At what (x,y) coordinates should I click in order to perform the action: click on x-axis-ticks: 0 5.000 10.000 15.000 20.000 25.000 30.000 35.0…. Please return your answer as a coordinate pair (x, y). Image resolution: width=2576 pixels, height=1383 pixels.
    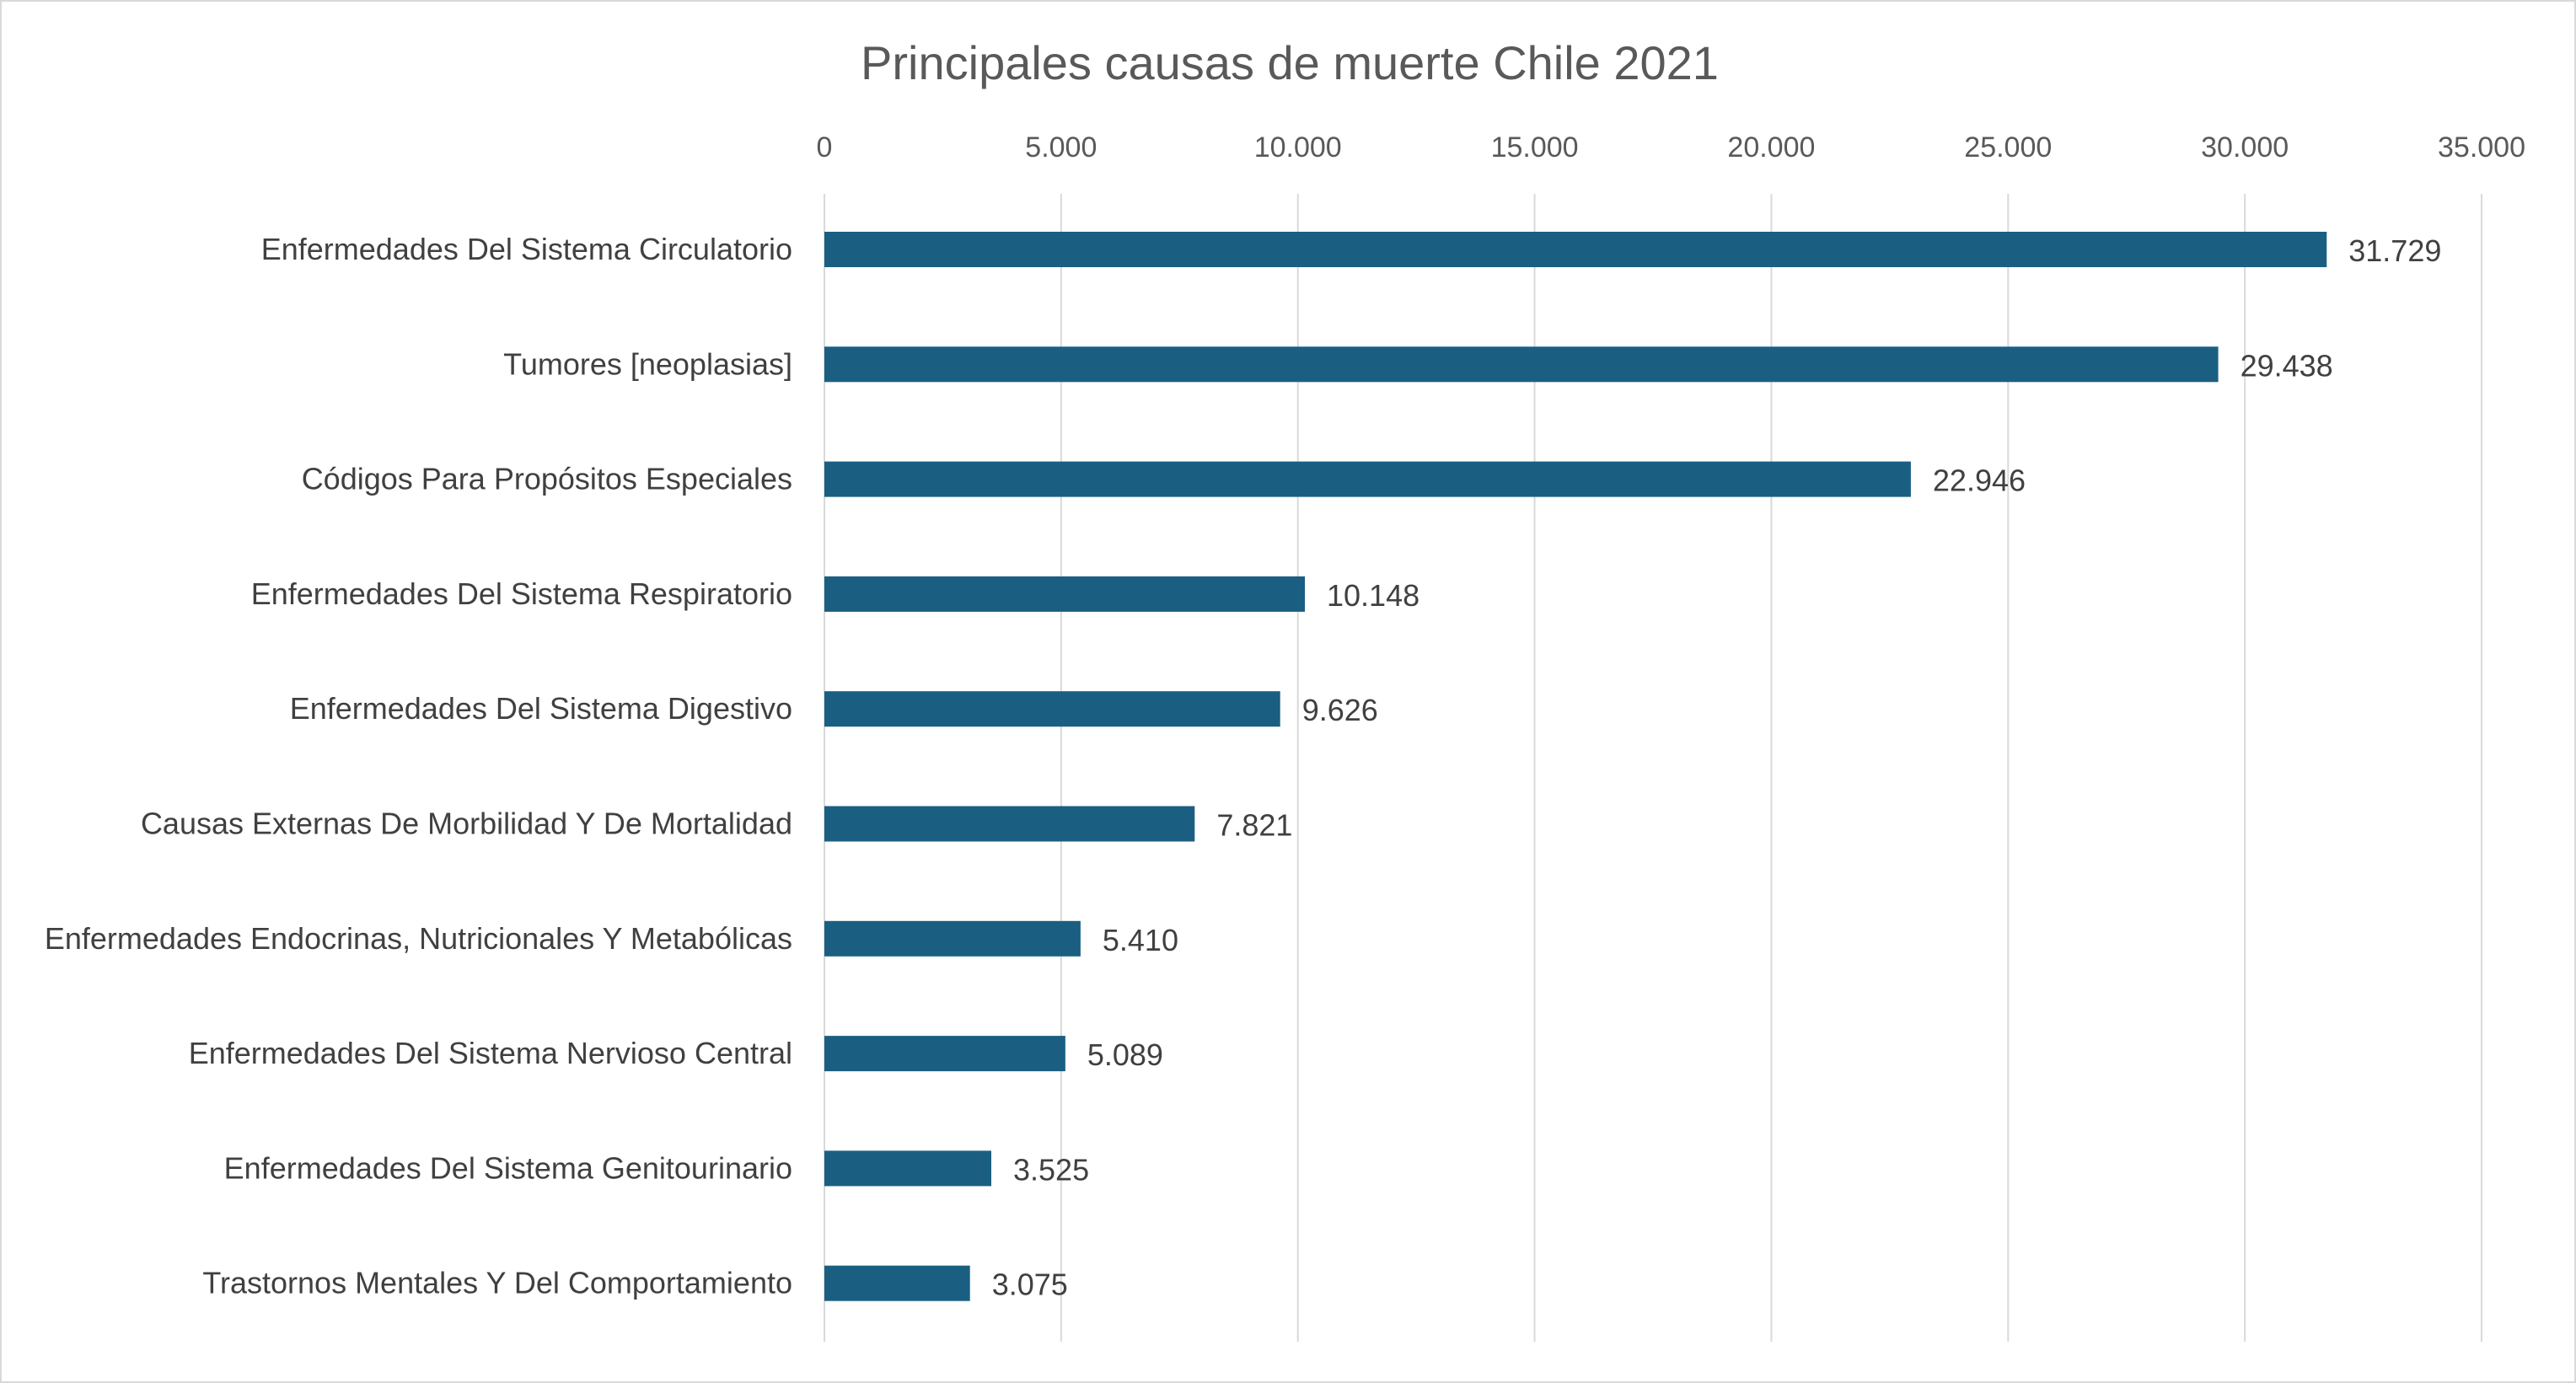
    Looking at the image, I should click on (1671, 147).